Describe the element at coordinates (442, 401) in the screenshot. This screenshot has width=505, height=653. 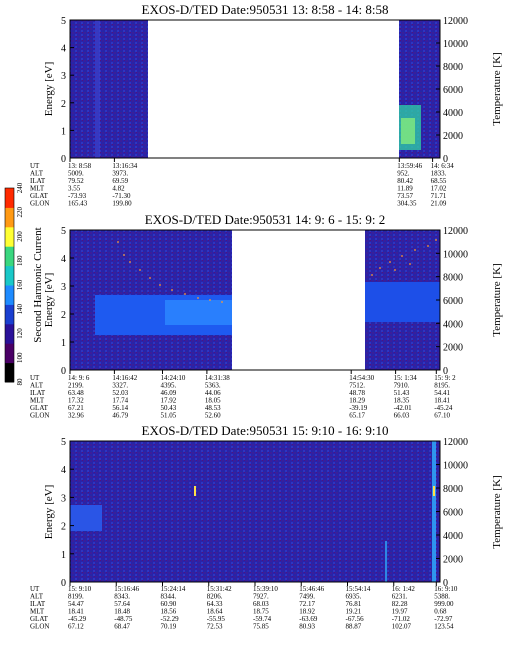
I see `ephemeris-value: 18.41` at that location.